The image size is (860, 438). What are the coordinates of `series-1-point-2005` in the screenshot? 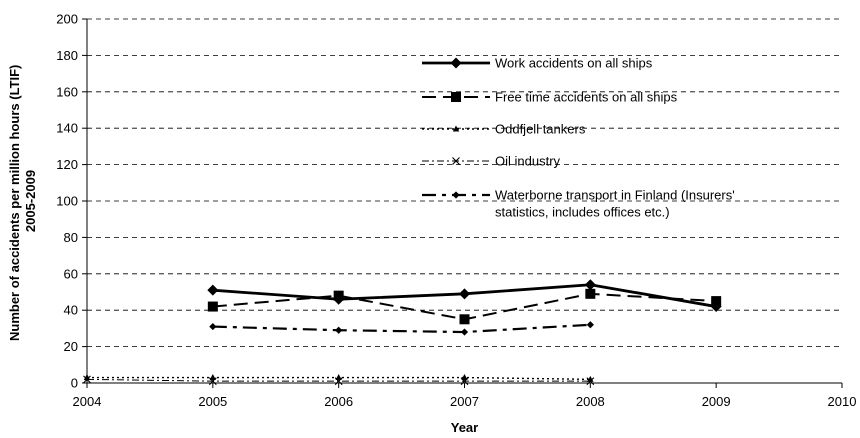 It's located at (213, 290).